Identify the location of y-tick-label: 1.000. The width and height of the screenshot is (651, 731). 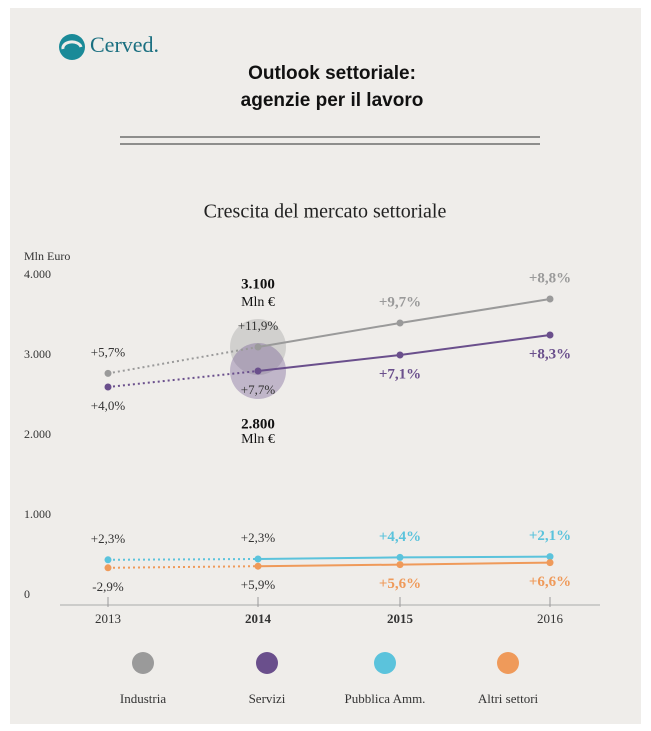
(37, 514).